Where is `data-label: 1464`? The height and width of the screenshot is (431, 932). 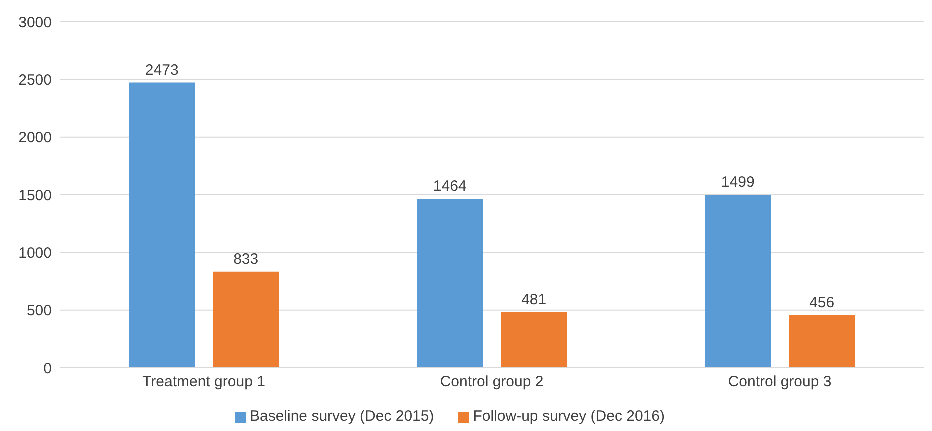 data-label: 1464 is located at coordinates (450, 187).